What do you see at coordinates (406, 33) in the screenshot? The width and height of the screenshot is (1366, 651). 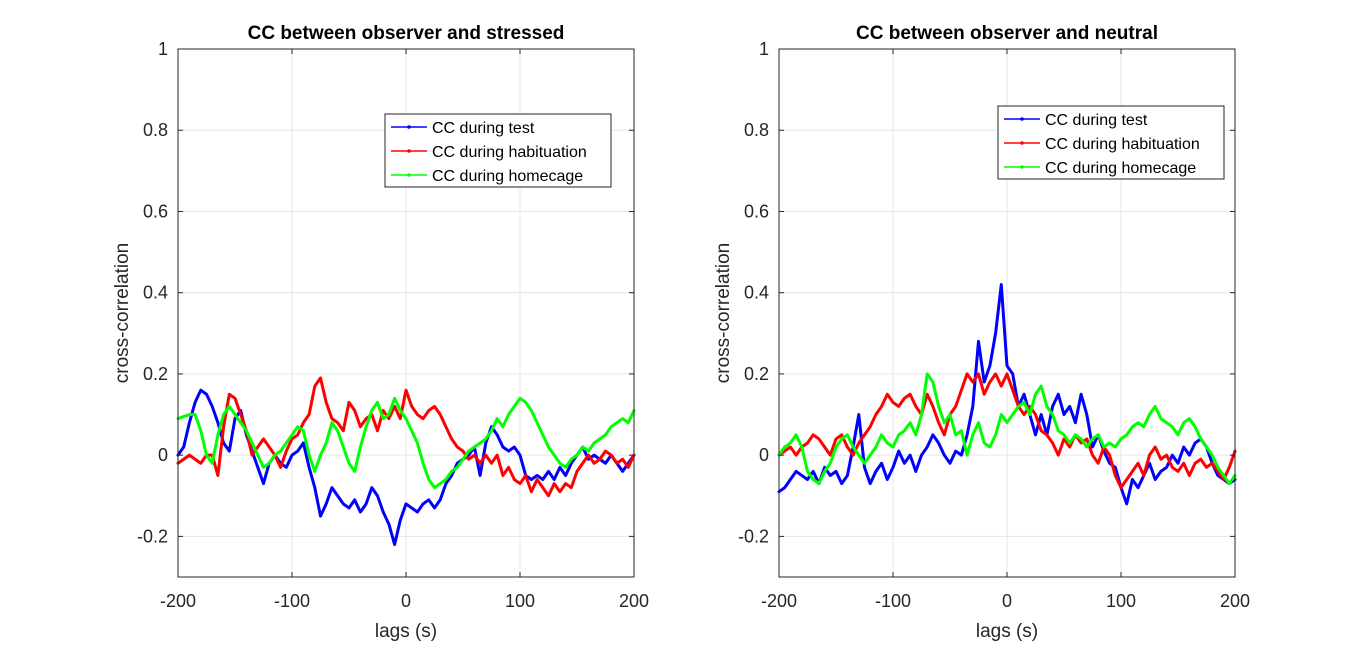 I see `chart-title: CC between observer and stressed` at bounding box center [406, 33].